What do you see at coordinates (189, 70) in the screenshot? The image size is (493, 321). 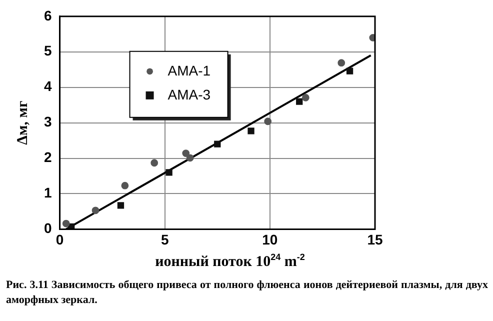 I see `legend-label: AMA-1` at bounding box center [189, 70].